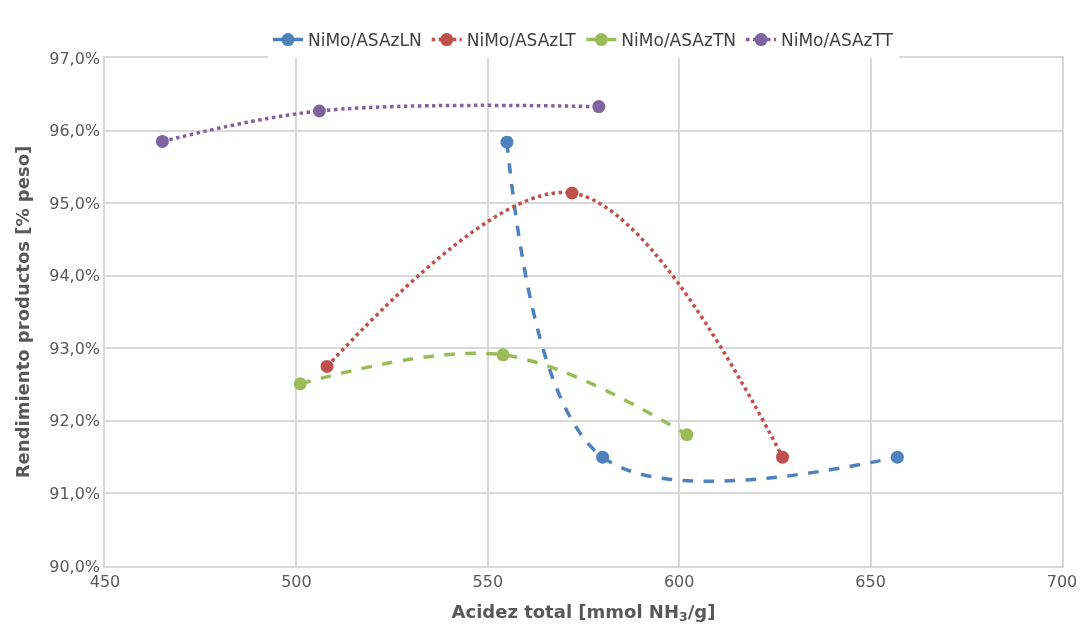  I want to click on y-tick-label: 91,0%, so click(75, 494).